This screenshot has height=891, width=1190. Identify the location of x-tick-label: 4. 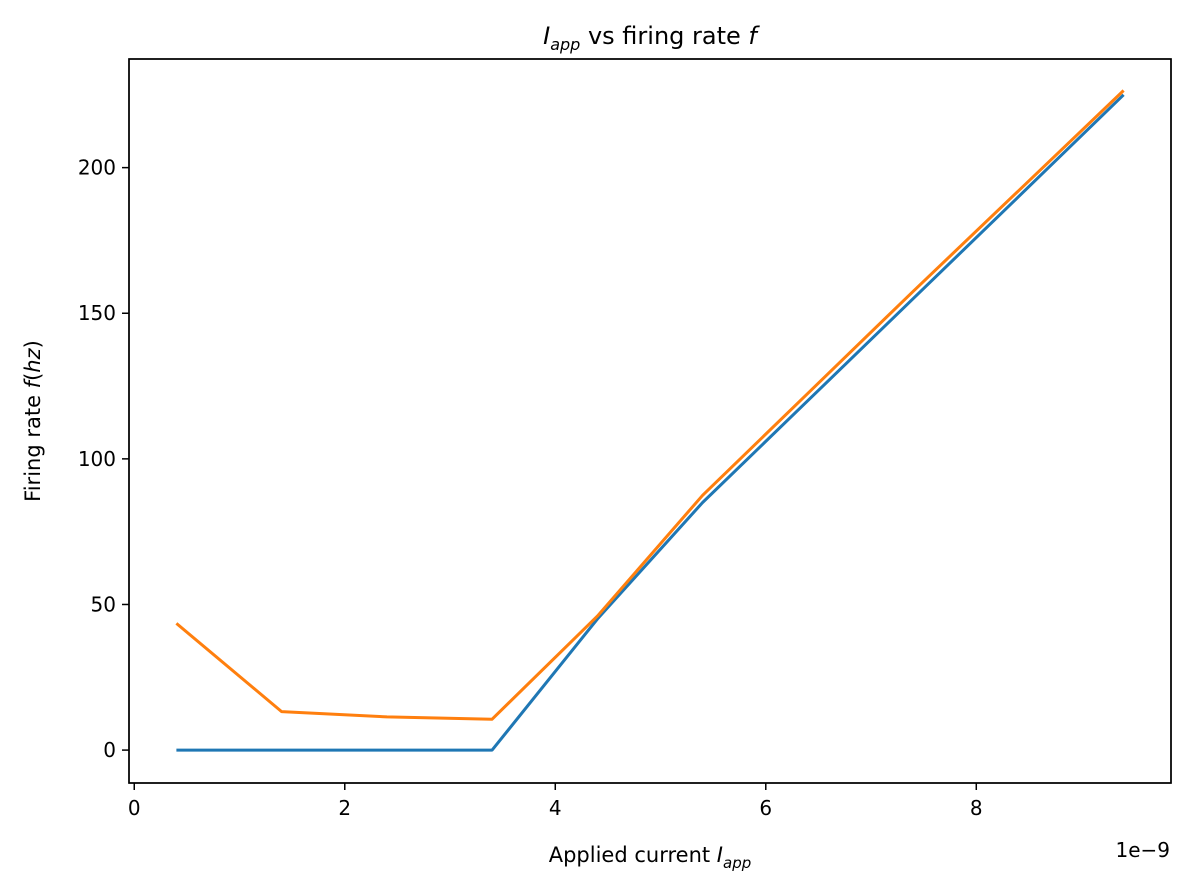
(555, 808).